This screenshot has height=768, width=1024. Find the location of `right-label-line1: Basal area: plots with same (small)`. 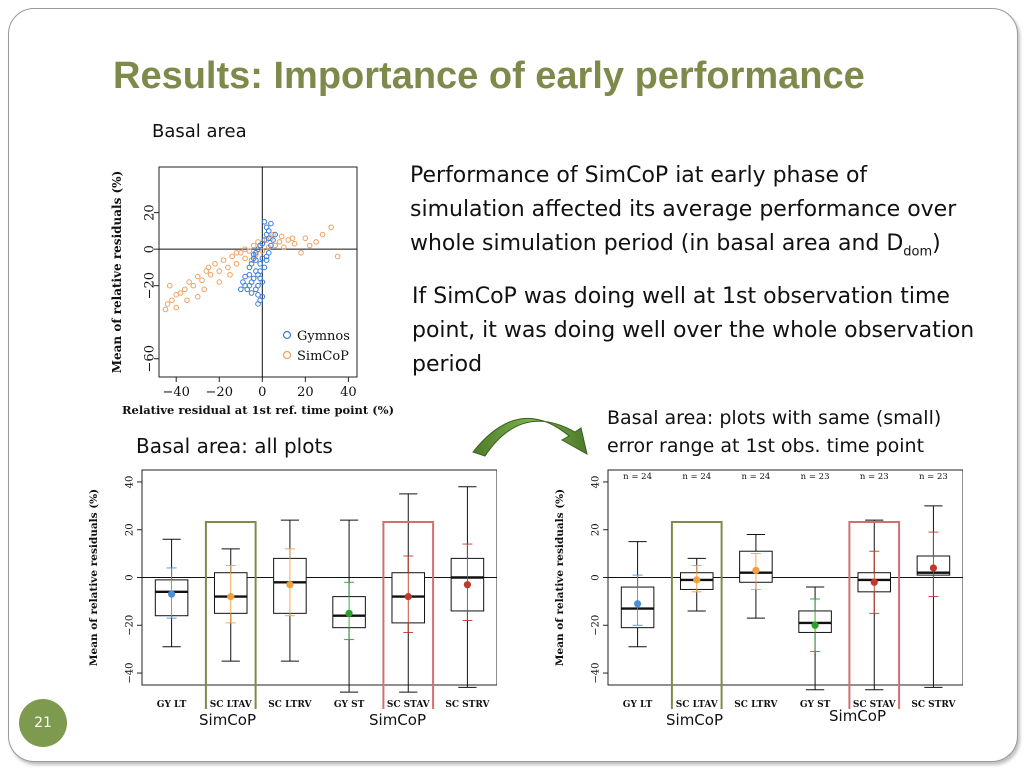

right-label-line1: Basal area: plots with same (small) is located at coordinates (774, 418).